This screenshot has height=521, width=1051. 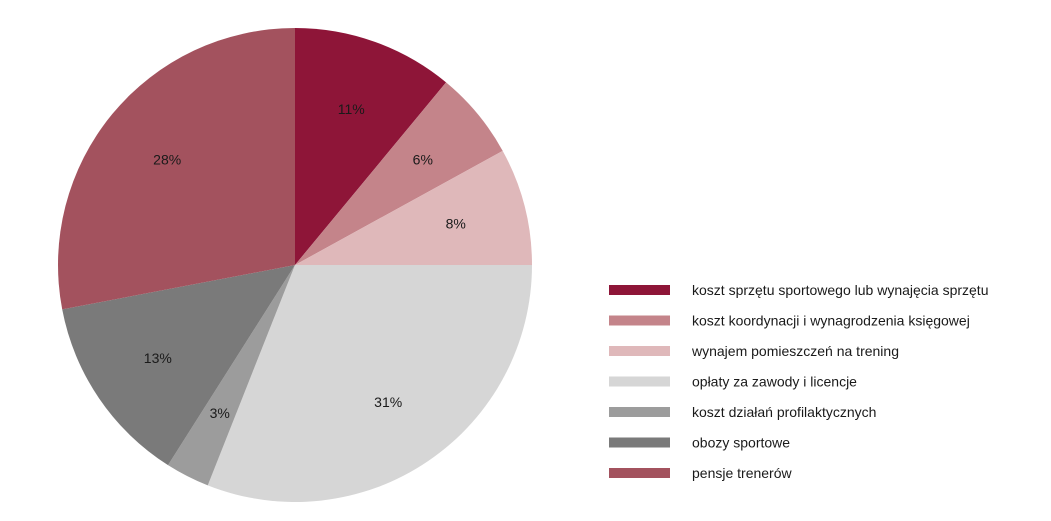 What do you see at coordinates (351, 109) in the screenshot?
I see `slice-value-label: 11%` at bounding box center [351, 109].